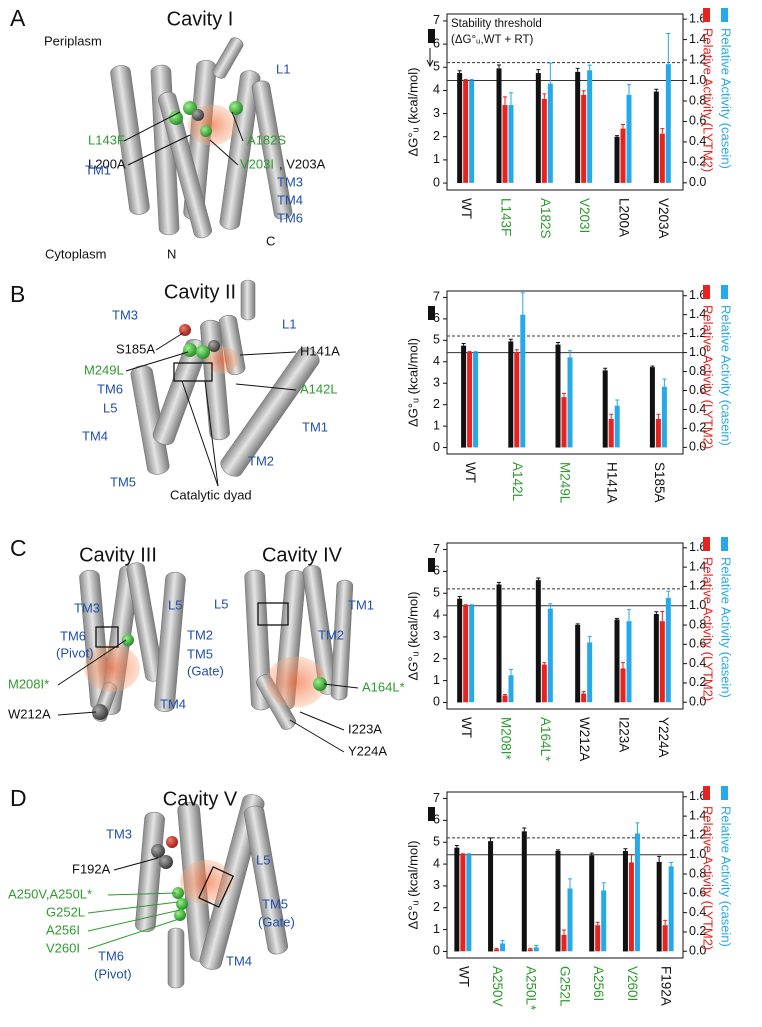 This screenshot has width=762, height=1027. What do you see at coordinates (517, 482) in the screenshot?
I see `x-tick-label: A142L` at bounding box center [517, 482].